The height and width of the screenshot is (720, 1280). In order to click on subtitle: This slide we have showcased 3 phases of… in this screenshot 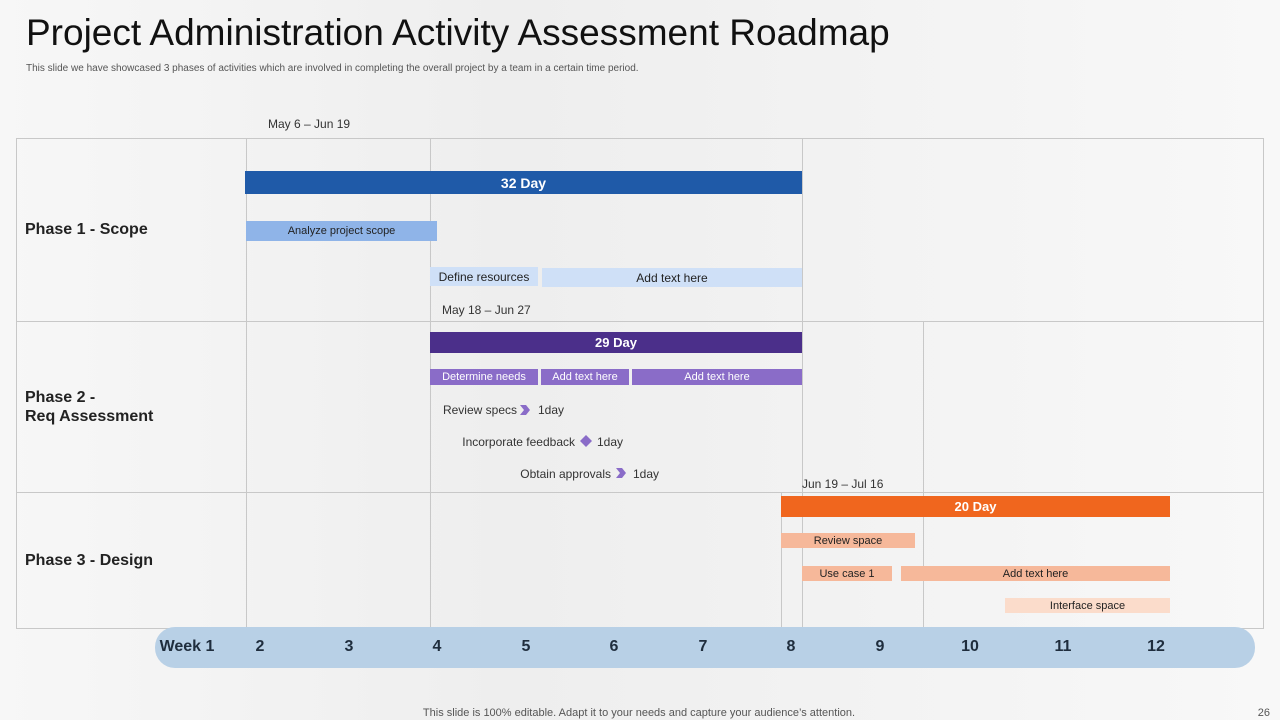, I will do `click(332, 68)`.